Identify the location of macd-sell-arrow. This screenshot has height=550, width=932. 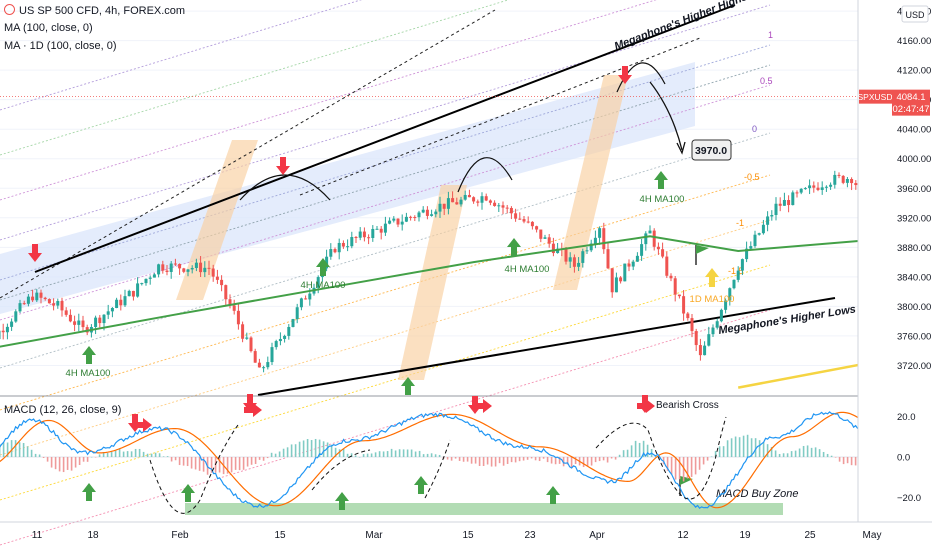
(646, 406).